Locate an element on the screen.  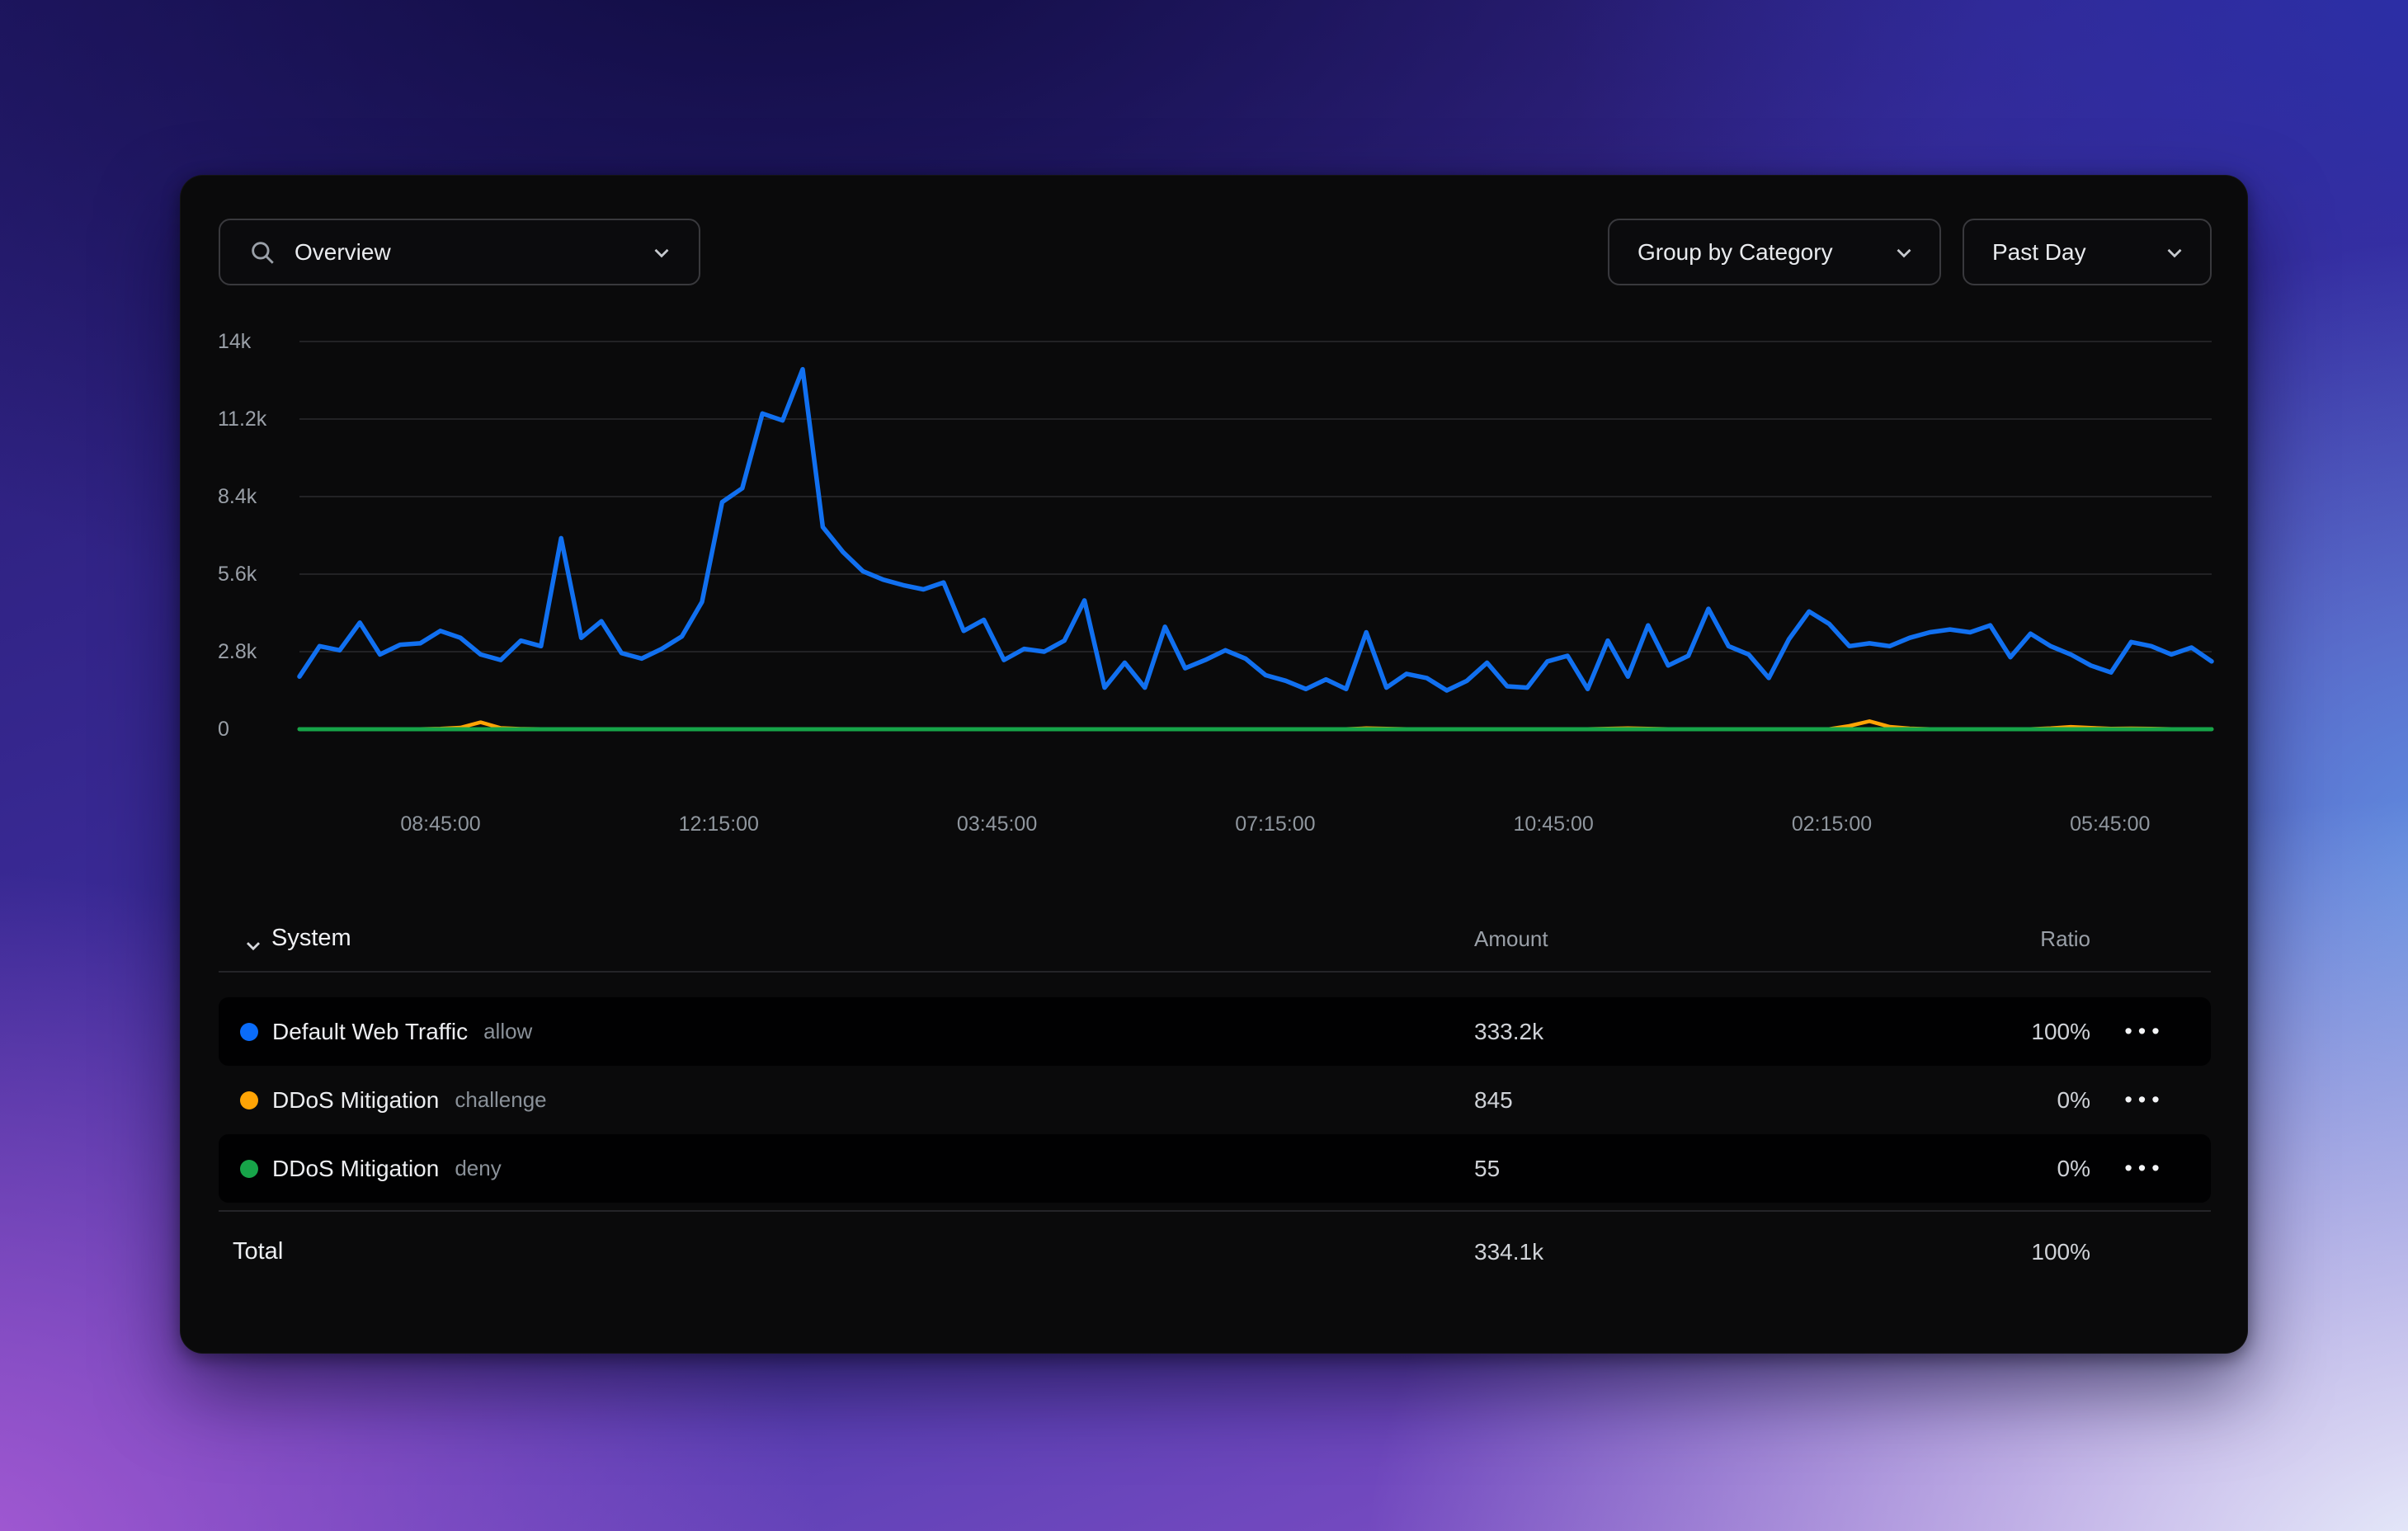
x-tick-label: 02:15:00 is located at coordinates (1832, 825).